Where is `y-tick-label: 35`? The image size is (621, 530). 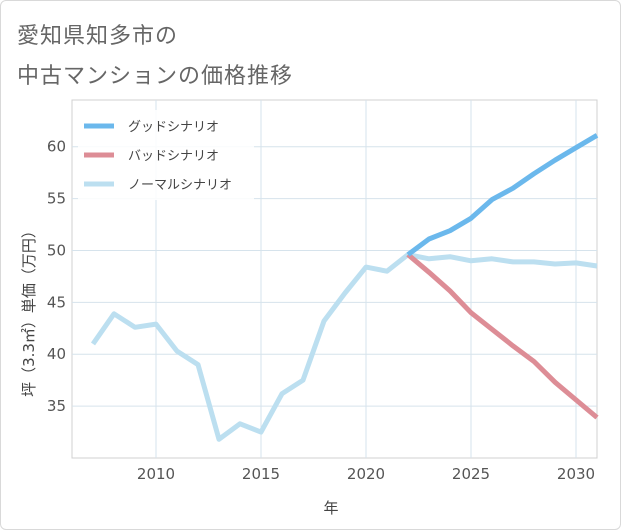
y-tick-label: 35 is located at coordinates (56, 406).